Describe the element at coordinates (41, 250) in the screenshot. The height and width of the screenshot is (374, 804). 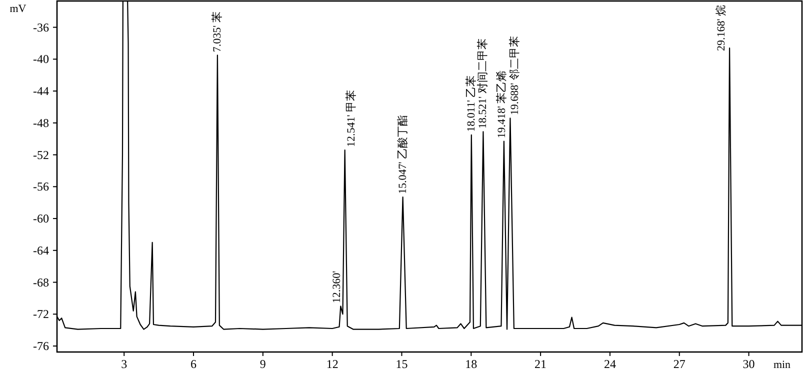
I see `y-tick-label: -64` at that location.